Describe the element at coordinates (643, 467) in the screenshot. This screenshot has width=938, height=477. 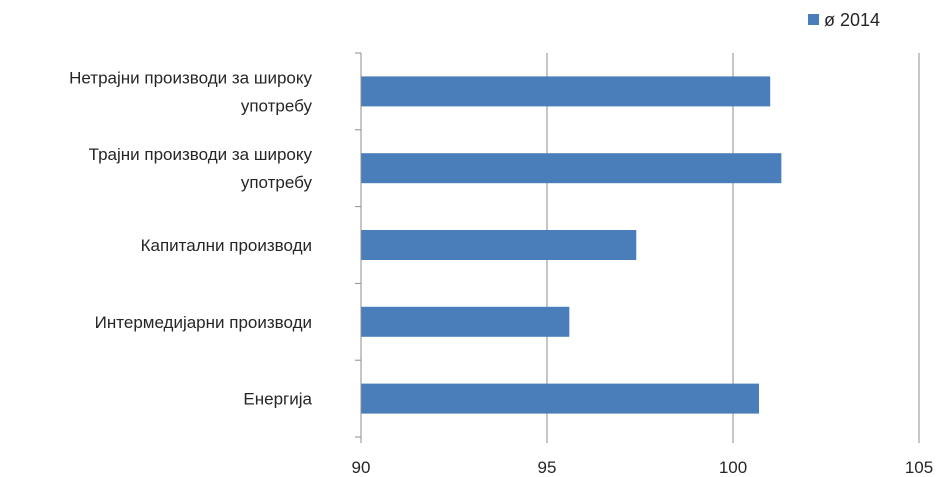
I see `x-tick-labels: 90 95 100 105` at that location.